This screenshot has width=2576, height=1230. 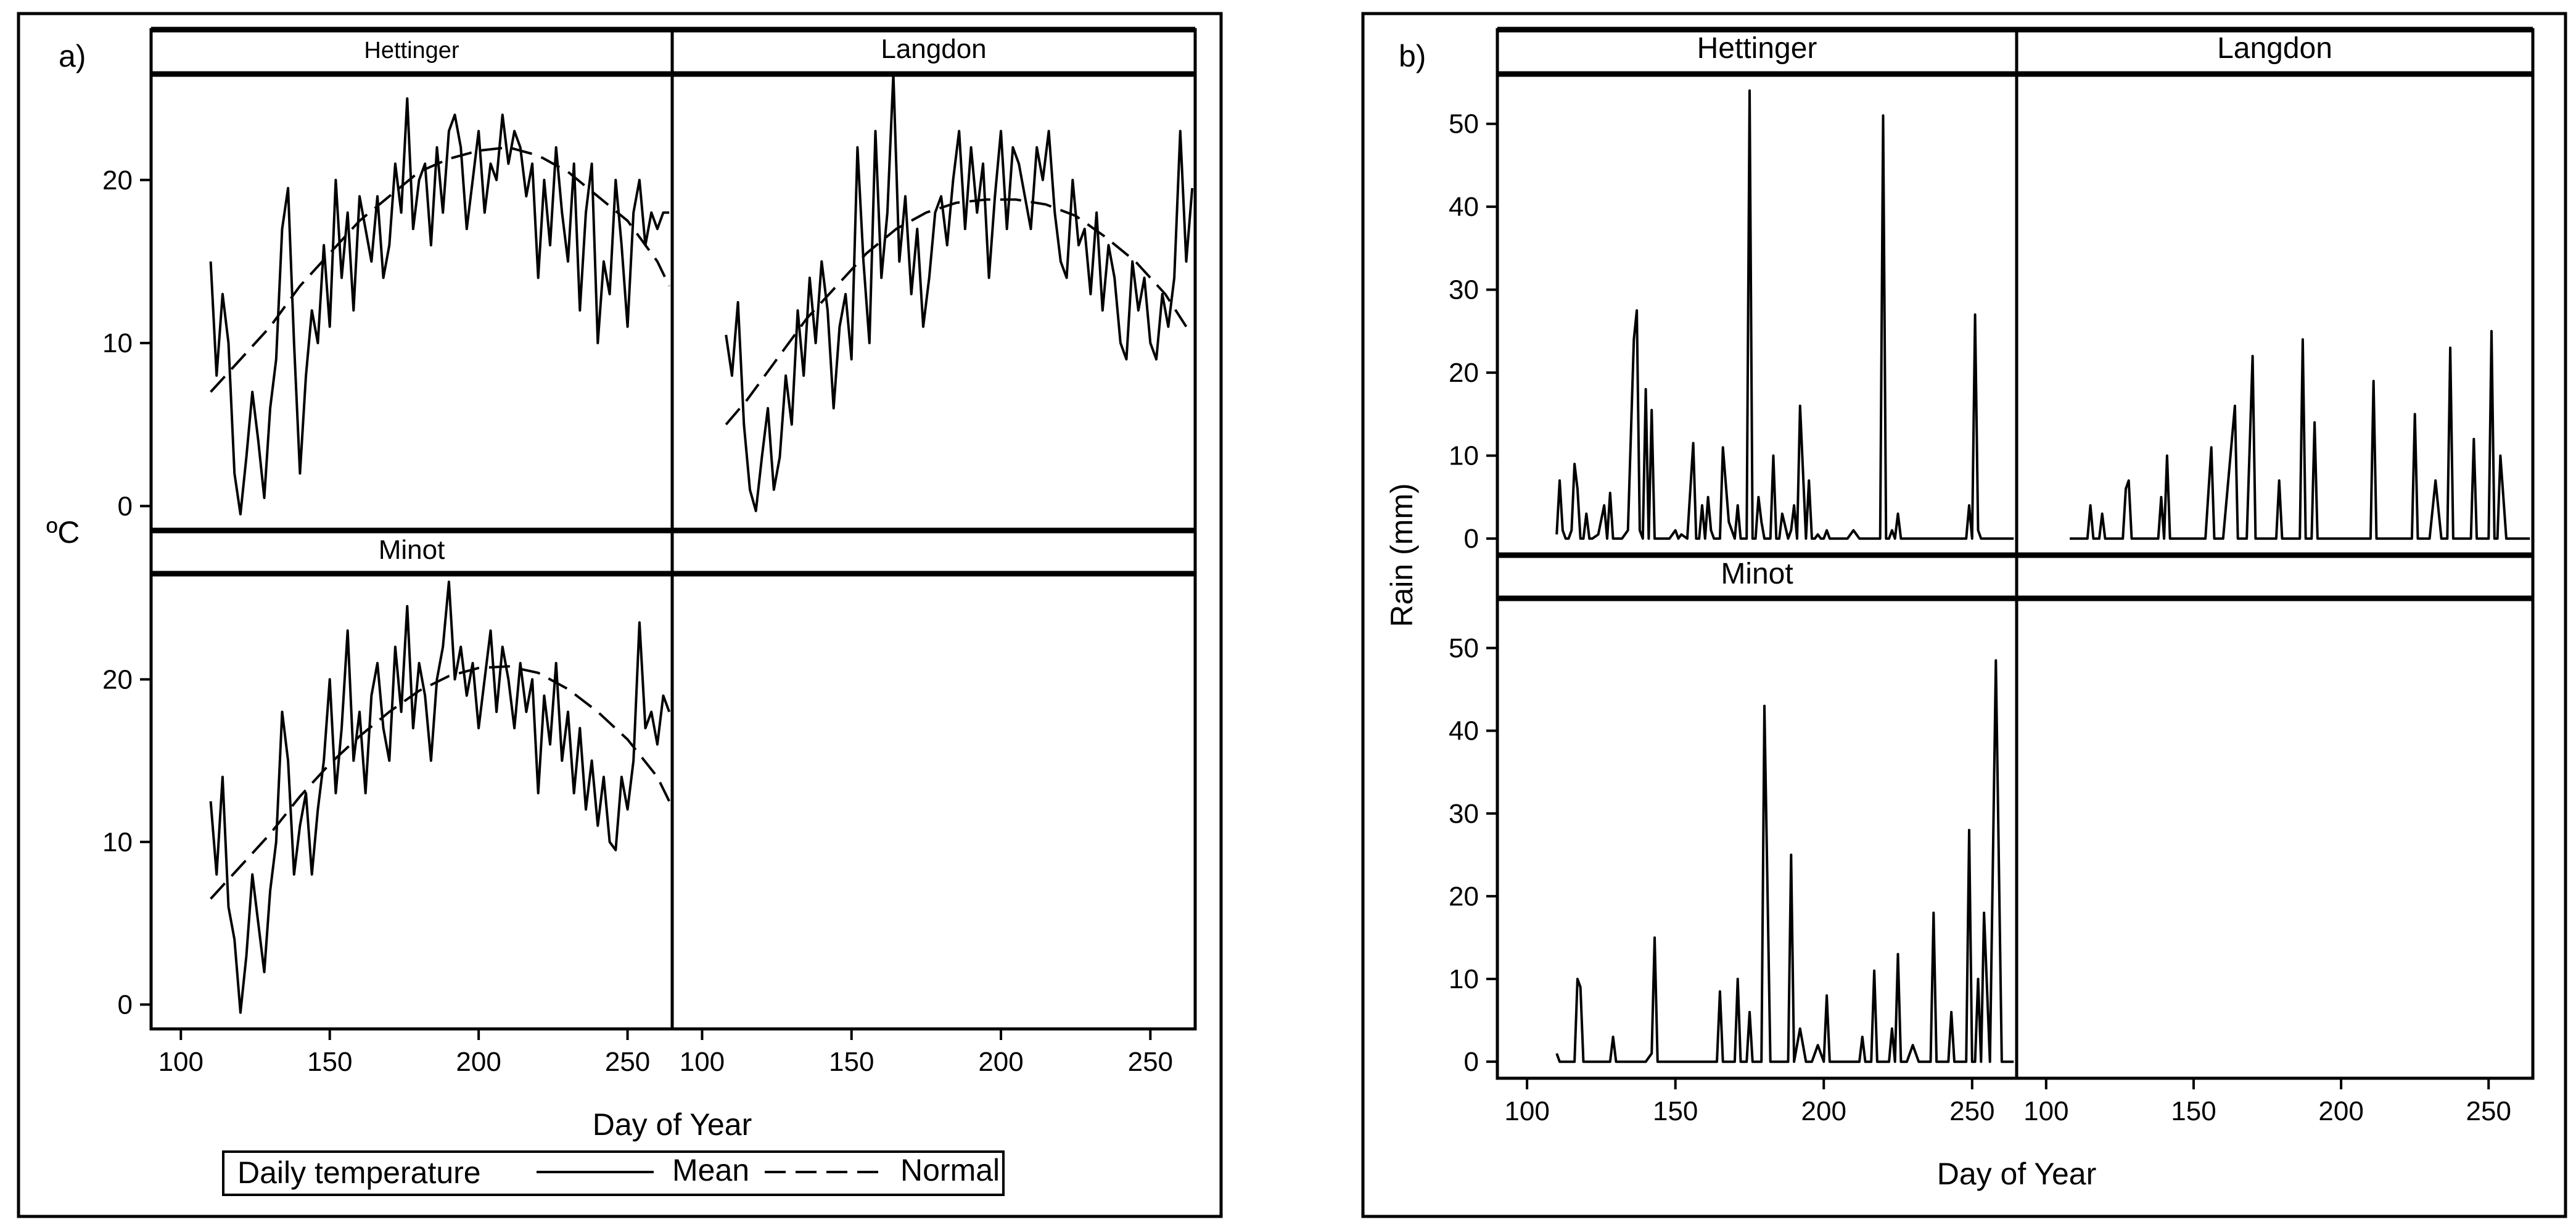 I want to click on panel-a-xlabel: Day of Year, so click(x=672, y=1124).